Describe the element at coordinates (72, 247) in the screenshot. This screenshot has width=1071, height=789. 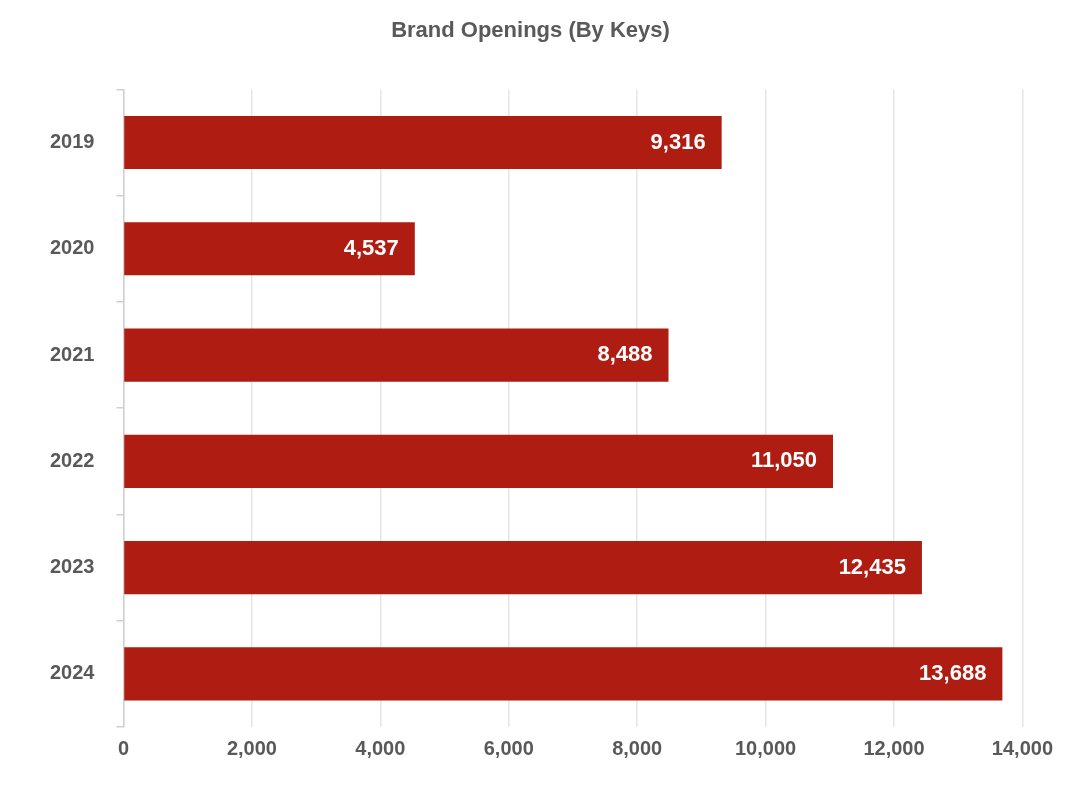
I see `y-tick-label: 2020` at that location.